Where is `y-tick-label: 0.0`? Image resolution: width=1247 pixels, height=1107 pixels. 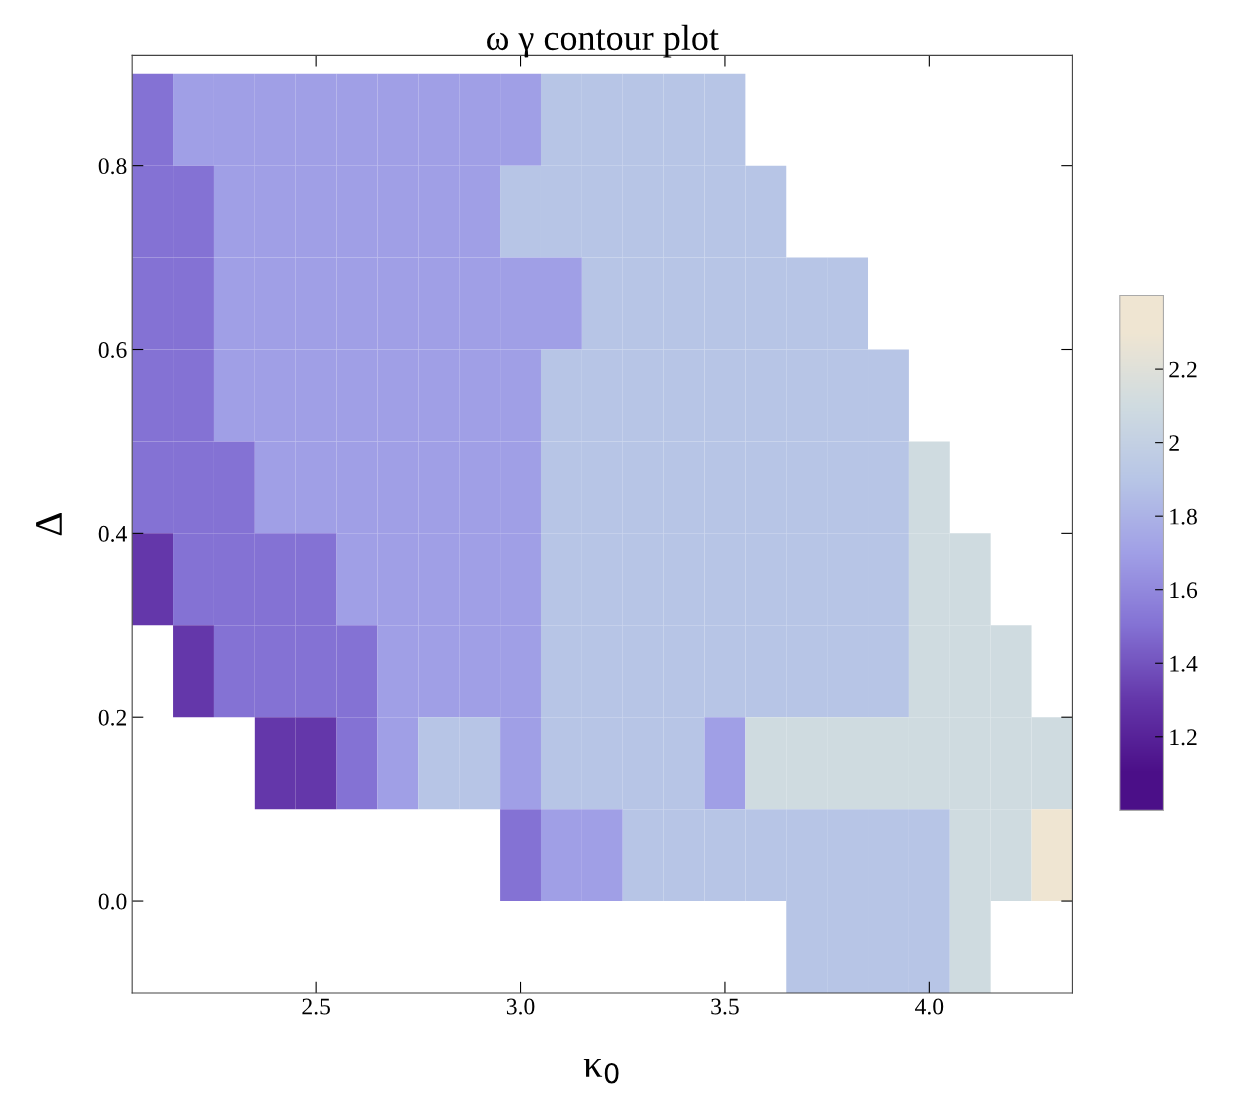 y-tick-label: 0.0 is located at coordinates (112, 901).